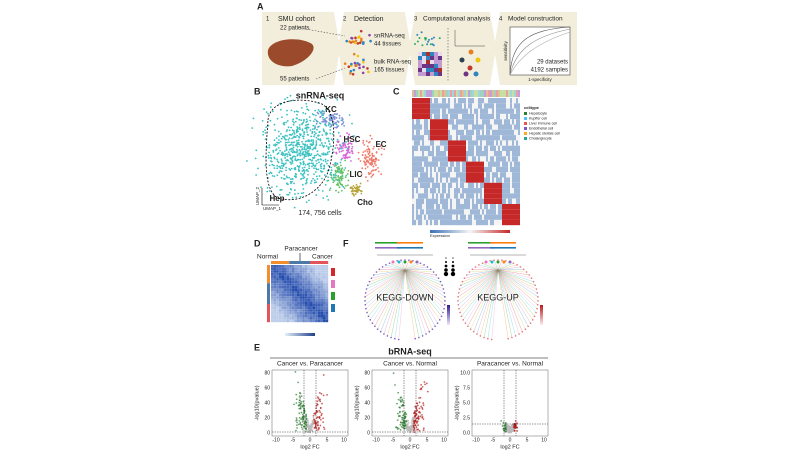  I want to click on term-dot, so click(417, 262).